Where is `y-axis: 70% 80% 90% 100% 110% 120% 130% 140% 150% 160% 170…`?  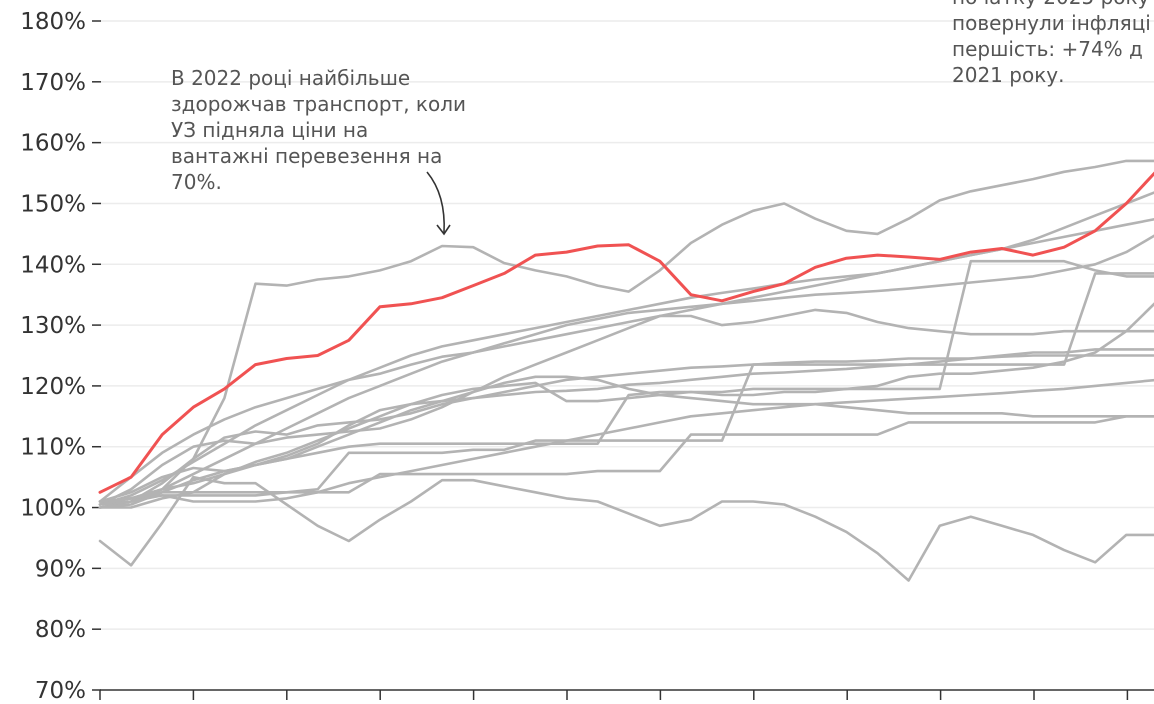
y-axis: 70% 80% 90% 100% 110% 120% 130% 140% 150% 160% 170… is located at coordinates (60, 356).